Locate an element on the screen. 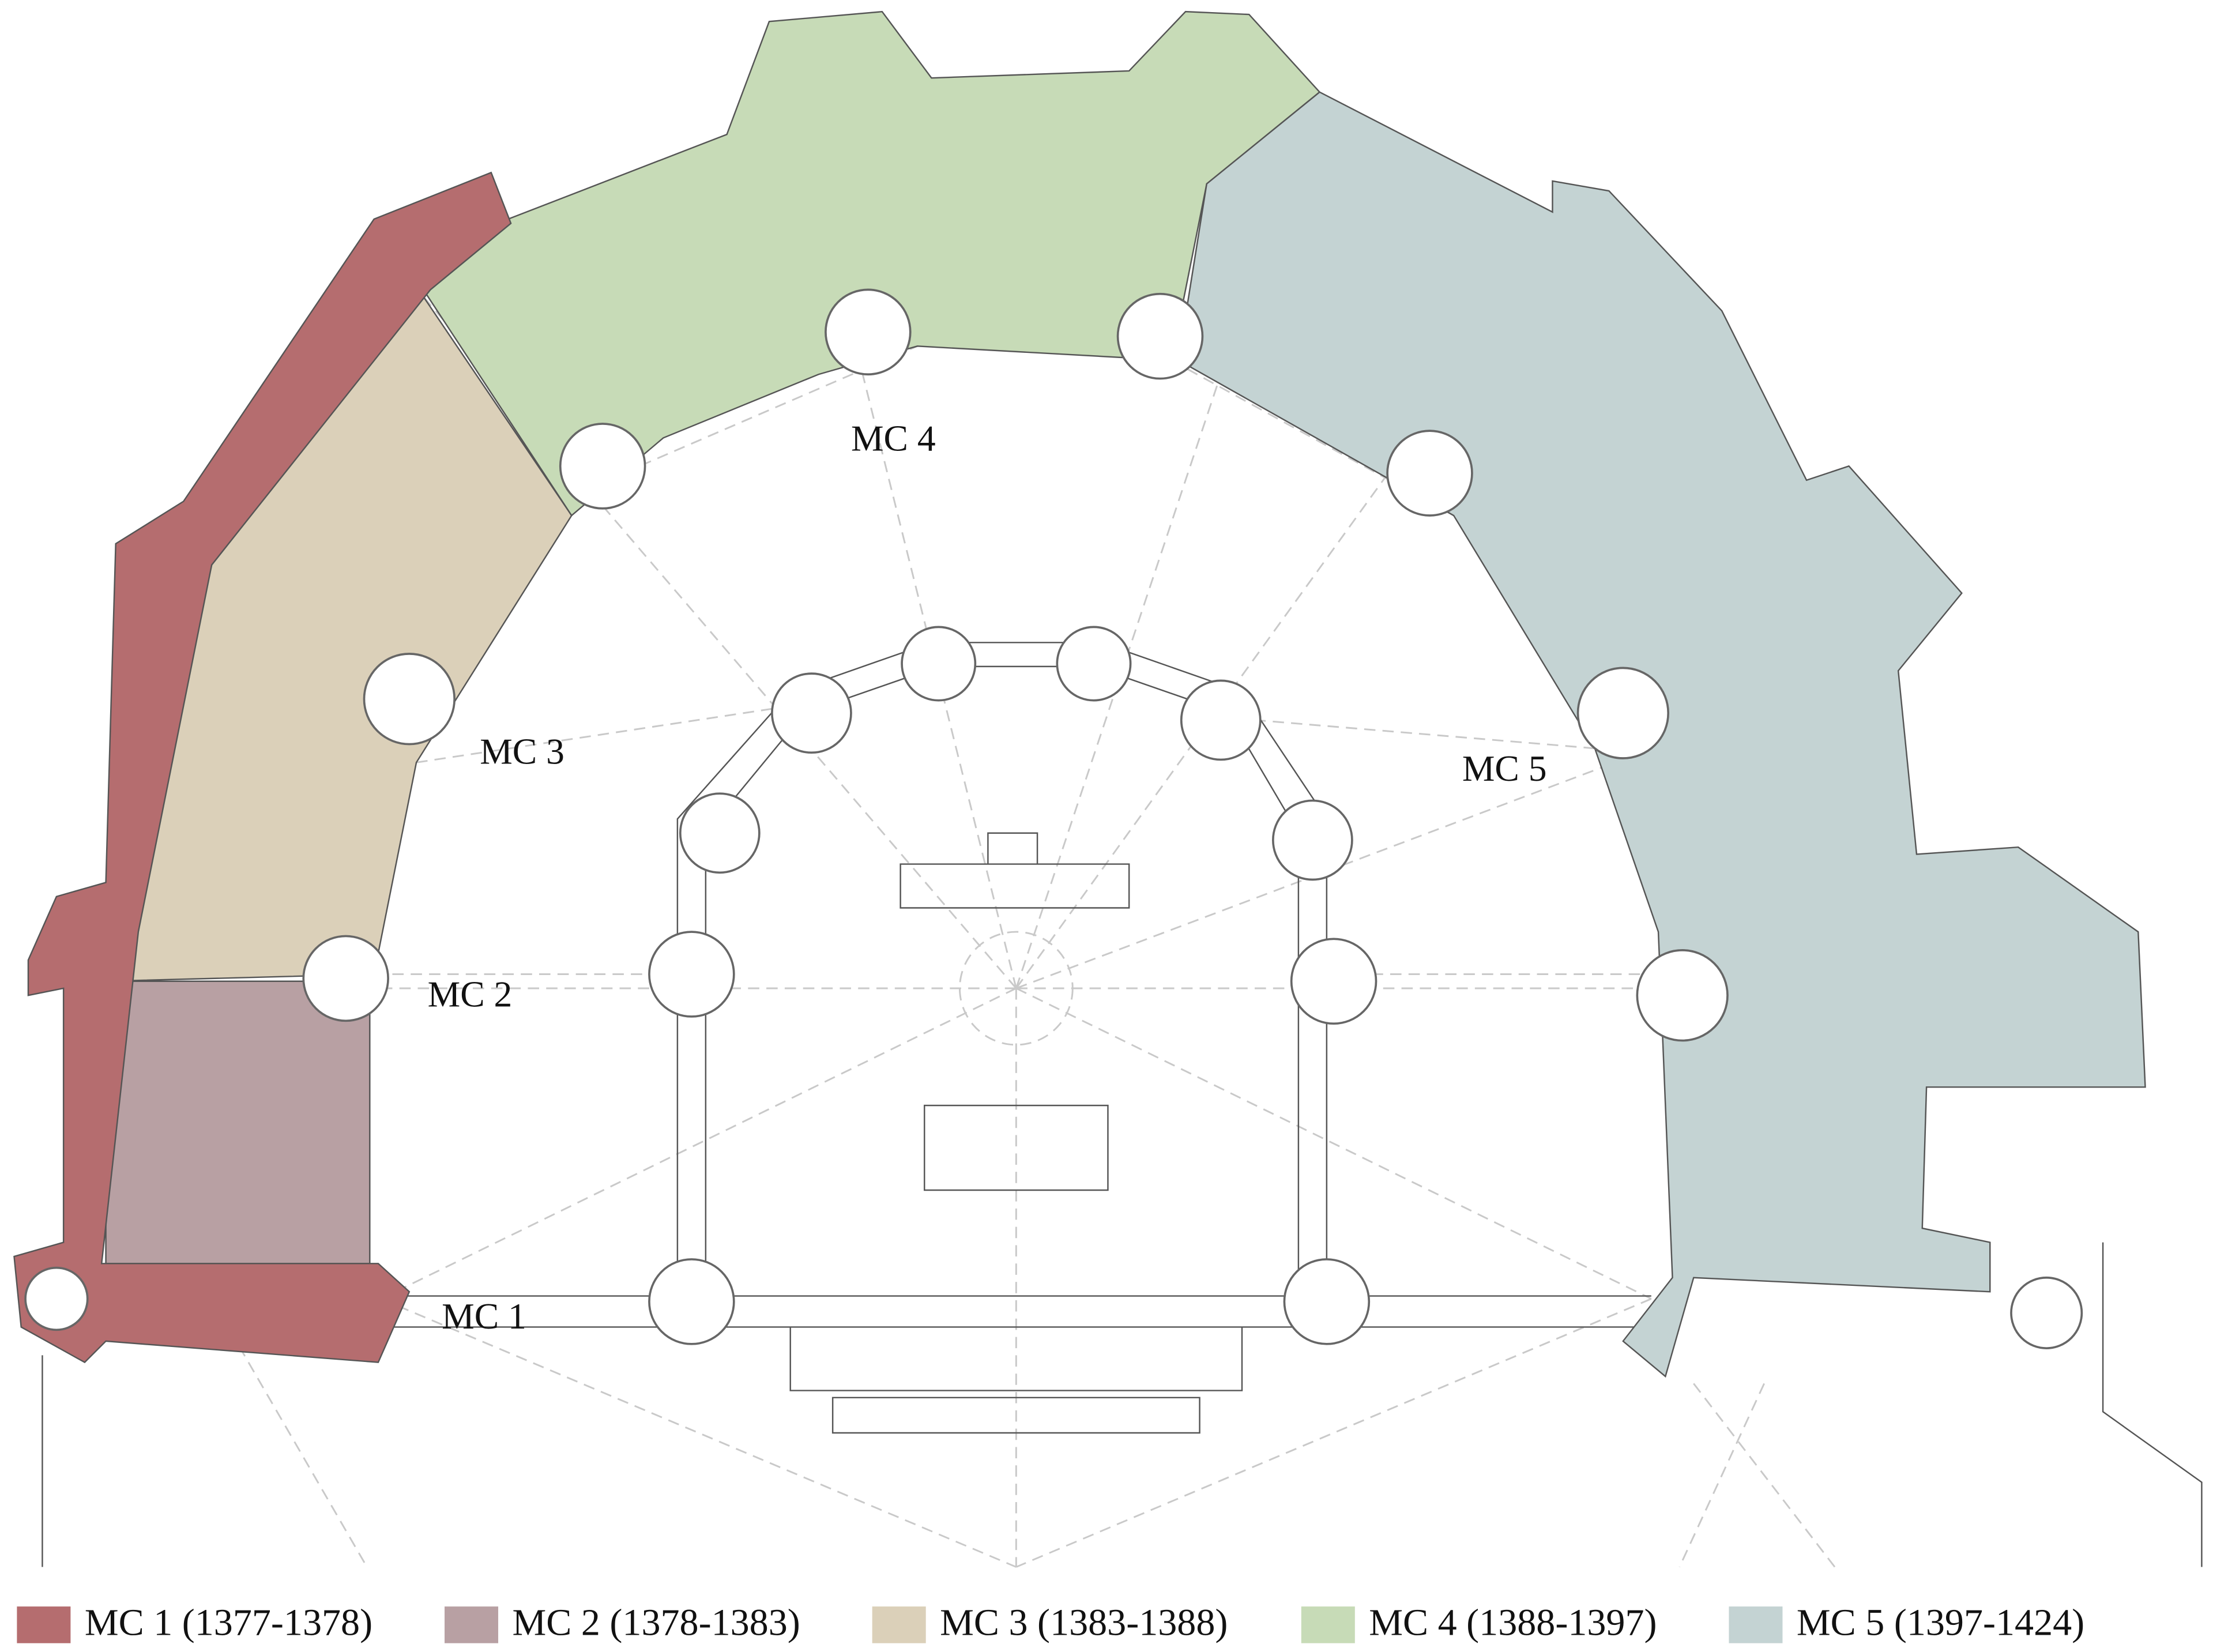 This screenshot has height=1652, width=2213. zone-label: MC 2 is located at coordinates (471, 994).